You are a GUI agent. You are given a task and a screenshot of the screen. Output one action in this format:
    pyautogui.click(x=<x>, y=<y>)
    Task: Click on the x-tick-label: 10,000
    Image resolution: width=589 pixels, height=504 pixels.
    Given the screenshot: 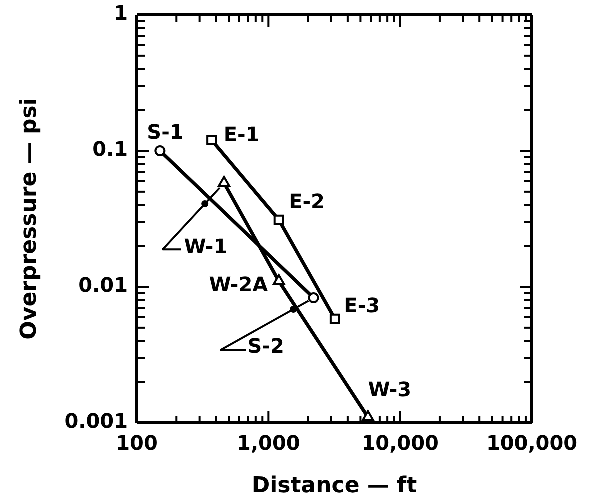 What is the action you would take?
    pyautogui.click(x=400, y=443)
    